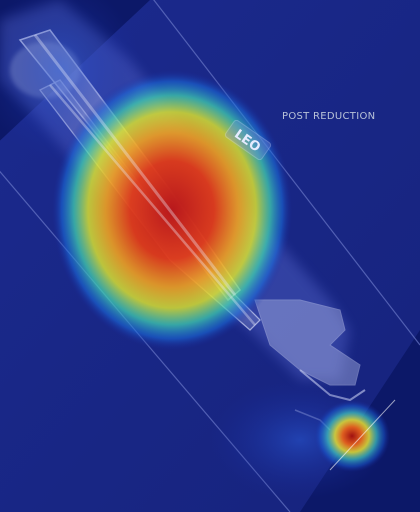 This screenshot has height=512, width=420. I want to click on heatmap-faint-upper, so click(70, 80).